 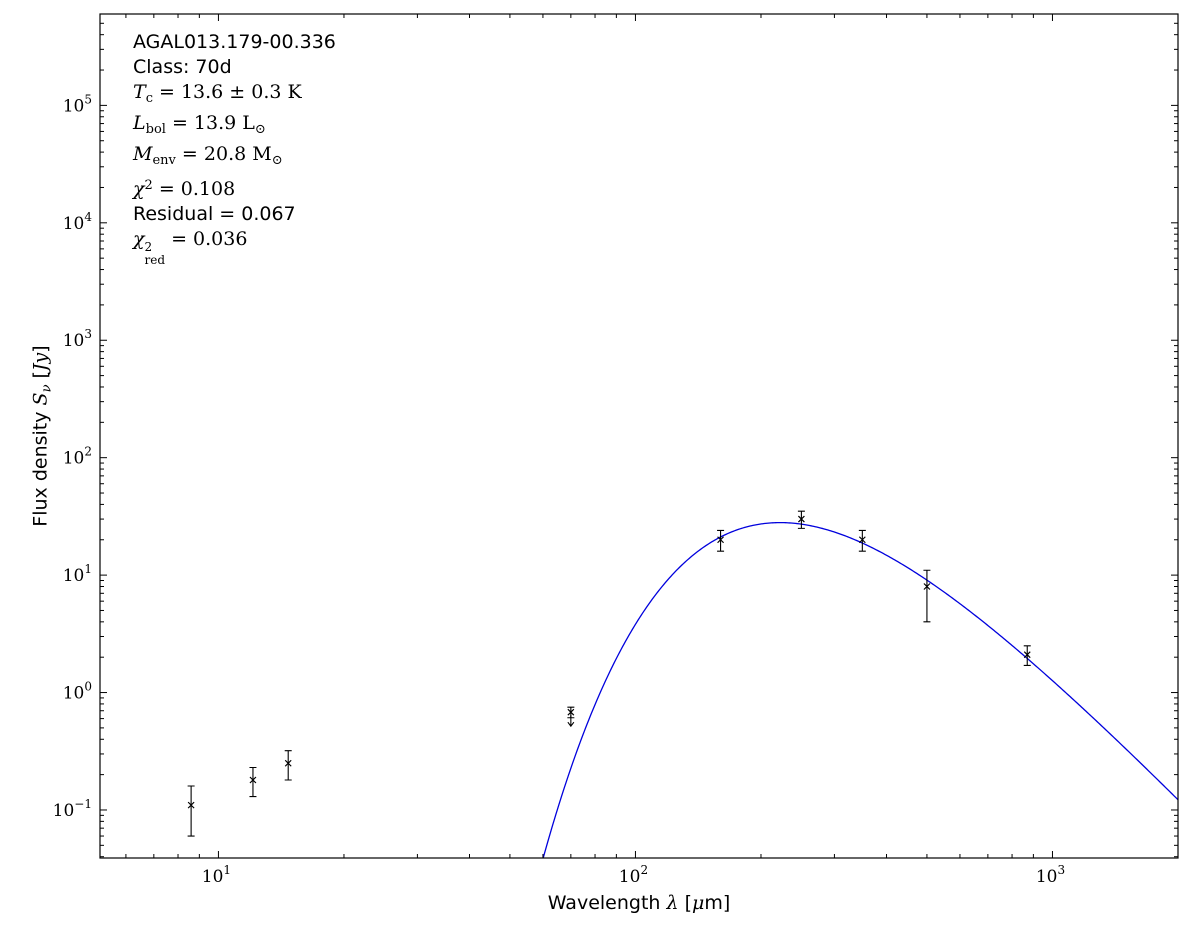 I want to click on y-tick-label: 10¹, so click(x=77, y=574).